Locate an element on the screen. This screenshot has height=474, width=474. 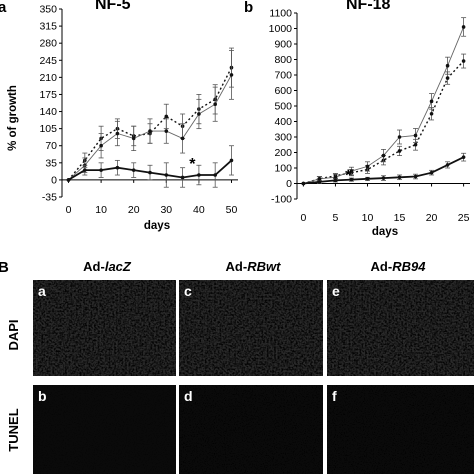
row-label-tunel: TUNEL is located at coordinates (13, 429).